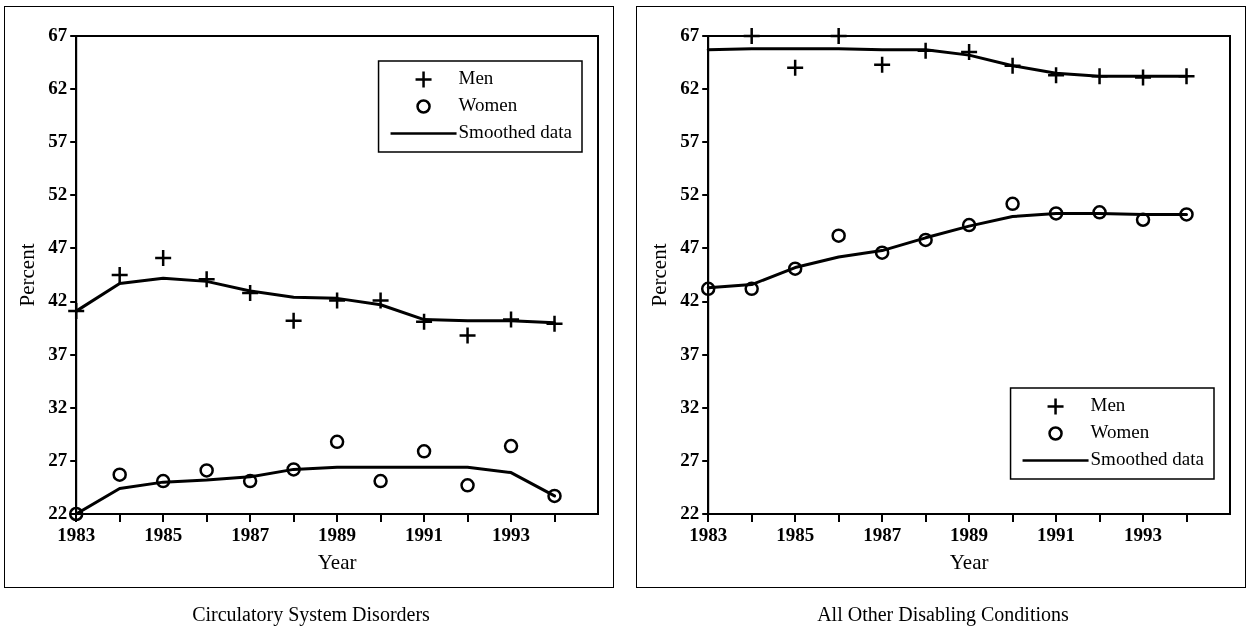 This screenshot has width=1252, height=641. I want to click on text: Circulatory System Disorders, so click(311, 614).